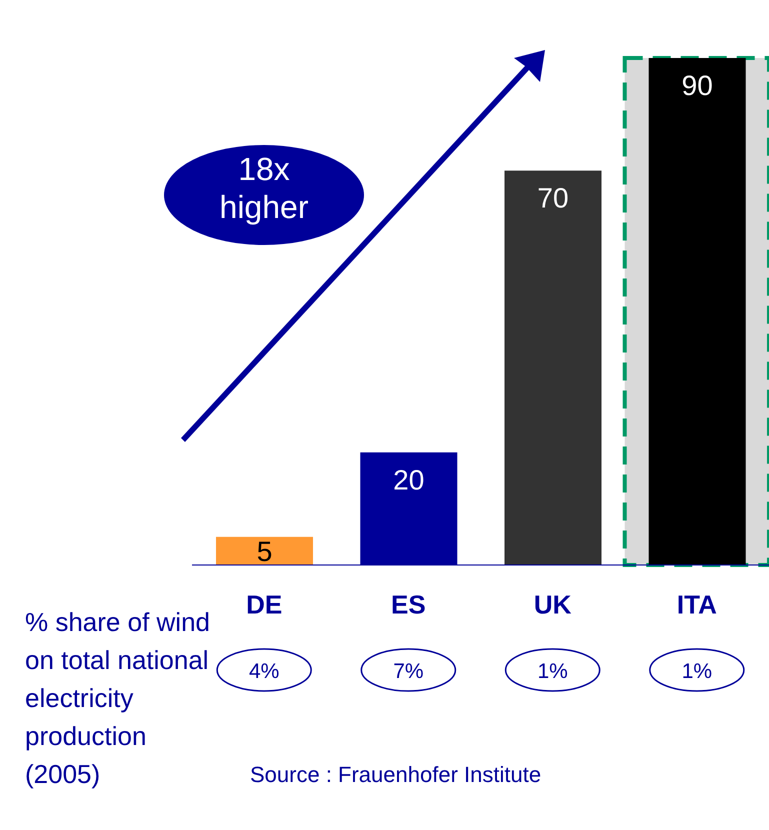  What do you see at coordinates (553, 604) in the screenshot?
I see `x-tick-label: UK` at bounding box center [553, 604].